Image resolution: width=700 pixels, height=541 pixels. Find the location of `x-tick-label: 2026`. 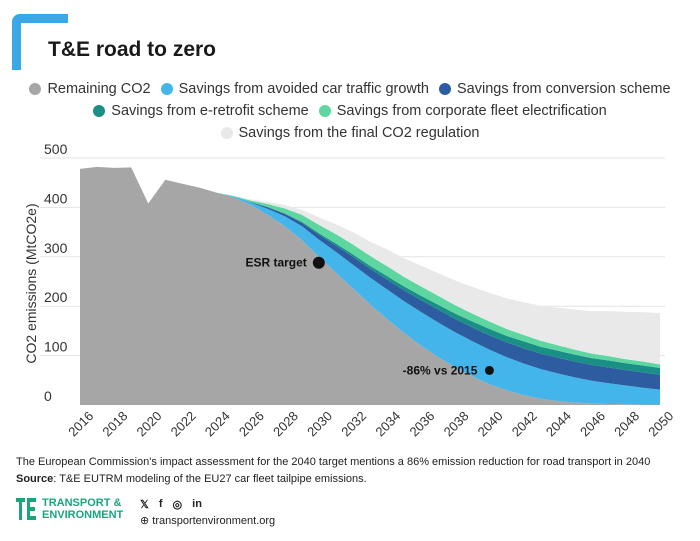

x-tick-label: 2026 is located at coordinates (251, 423).